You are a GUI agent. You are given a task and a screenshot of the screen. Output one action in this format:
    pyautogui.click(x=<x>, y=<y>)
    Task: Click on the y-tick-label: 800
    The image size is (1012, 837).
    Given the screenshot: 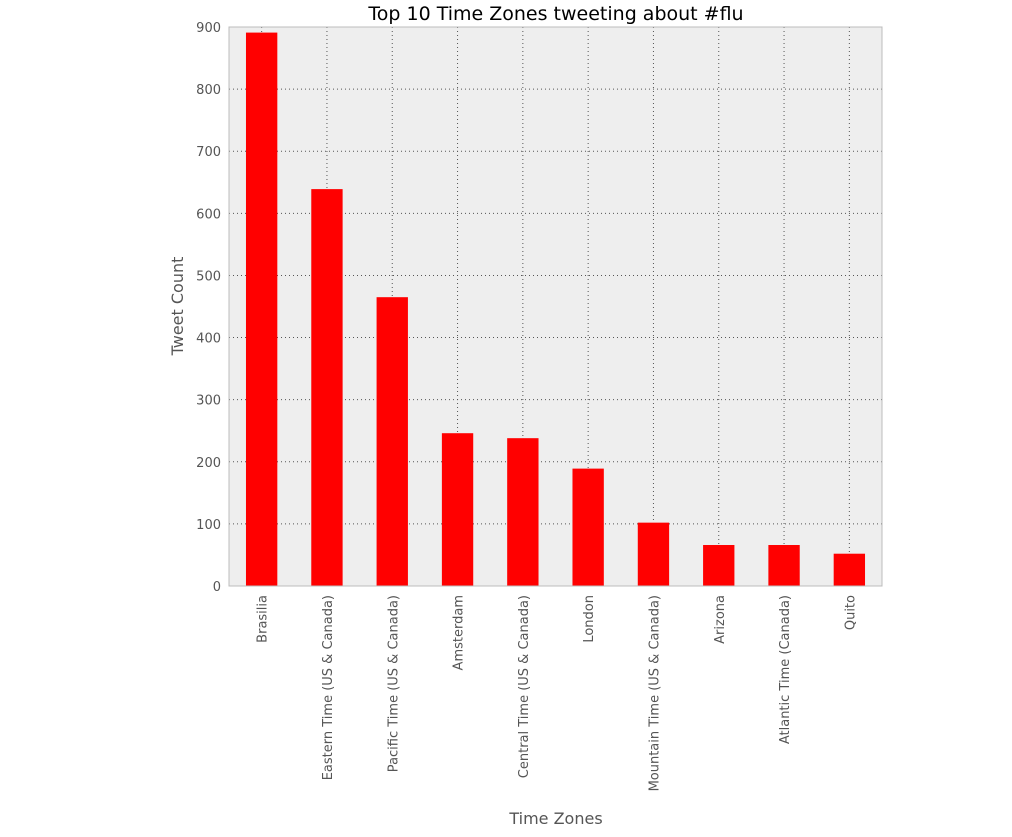 What is the action you would take?
    pyautogui.click(x=208, y=90)
    